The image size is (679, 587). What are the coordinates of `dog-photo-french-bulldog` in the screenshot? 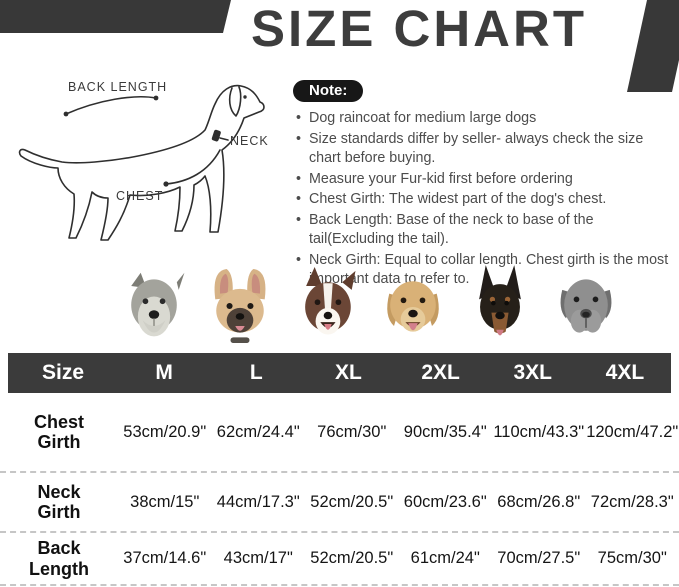 It's located at (240, 306).